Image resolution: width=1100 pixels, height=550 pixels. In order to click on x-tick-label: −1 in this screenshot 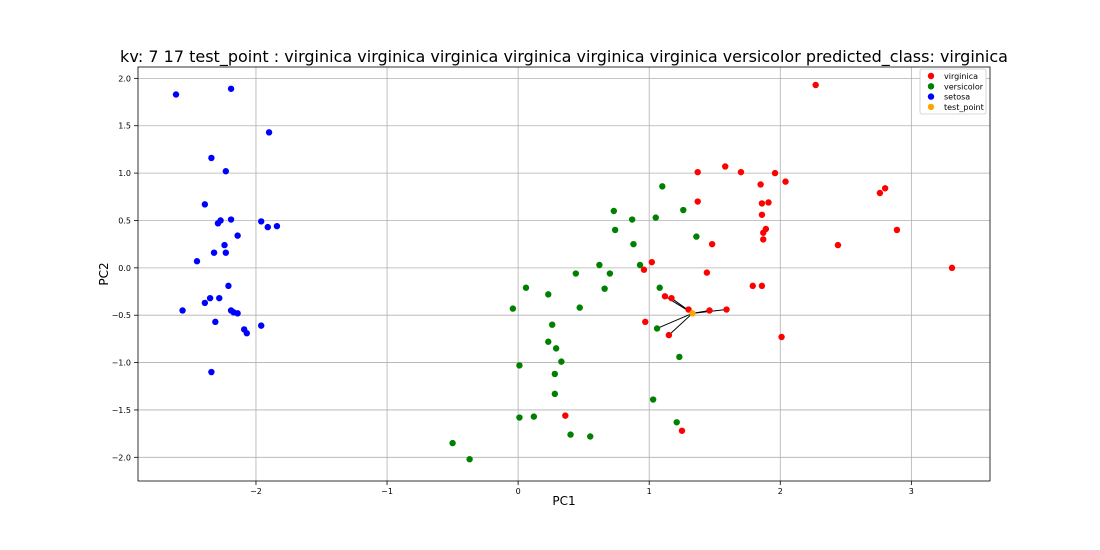, I will do `click(387, 491)`.